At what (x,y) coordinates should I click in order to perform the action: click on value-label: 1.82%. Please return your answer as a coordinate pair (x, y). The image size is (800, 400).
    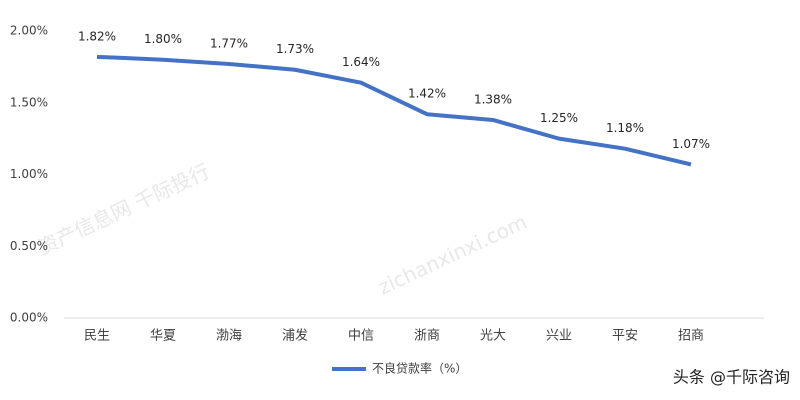
    Looking at the image, I should click on (97, 36).